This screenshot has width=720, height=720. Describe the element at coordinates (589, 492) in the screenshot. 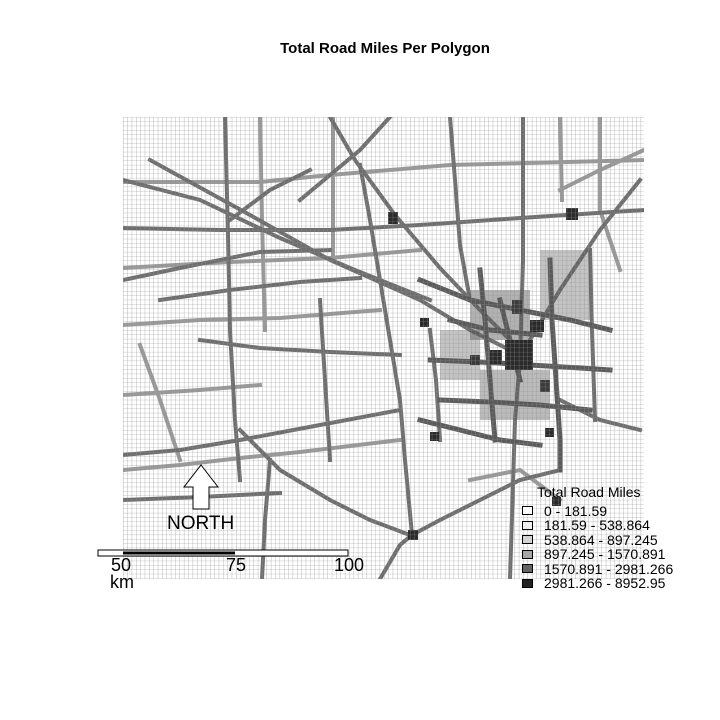

I see `legend-title: Total Road Miles` at that location.